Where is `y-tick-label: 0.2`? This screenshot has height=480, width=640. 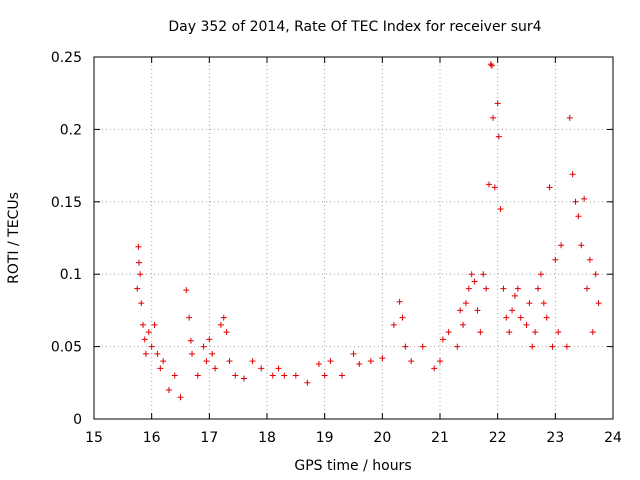
y-tick-label: 0.2 is located at coordinates (71, 130).